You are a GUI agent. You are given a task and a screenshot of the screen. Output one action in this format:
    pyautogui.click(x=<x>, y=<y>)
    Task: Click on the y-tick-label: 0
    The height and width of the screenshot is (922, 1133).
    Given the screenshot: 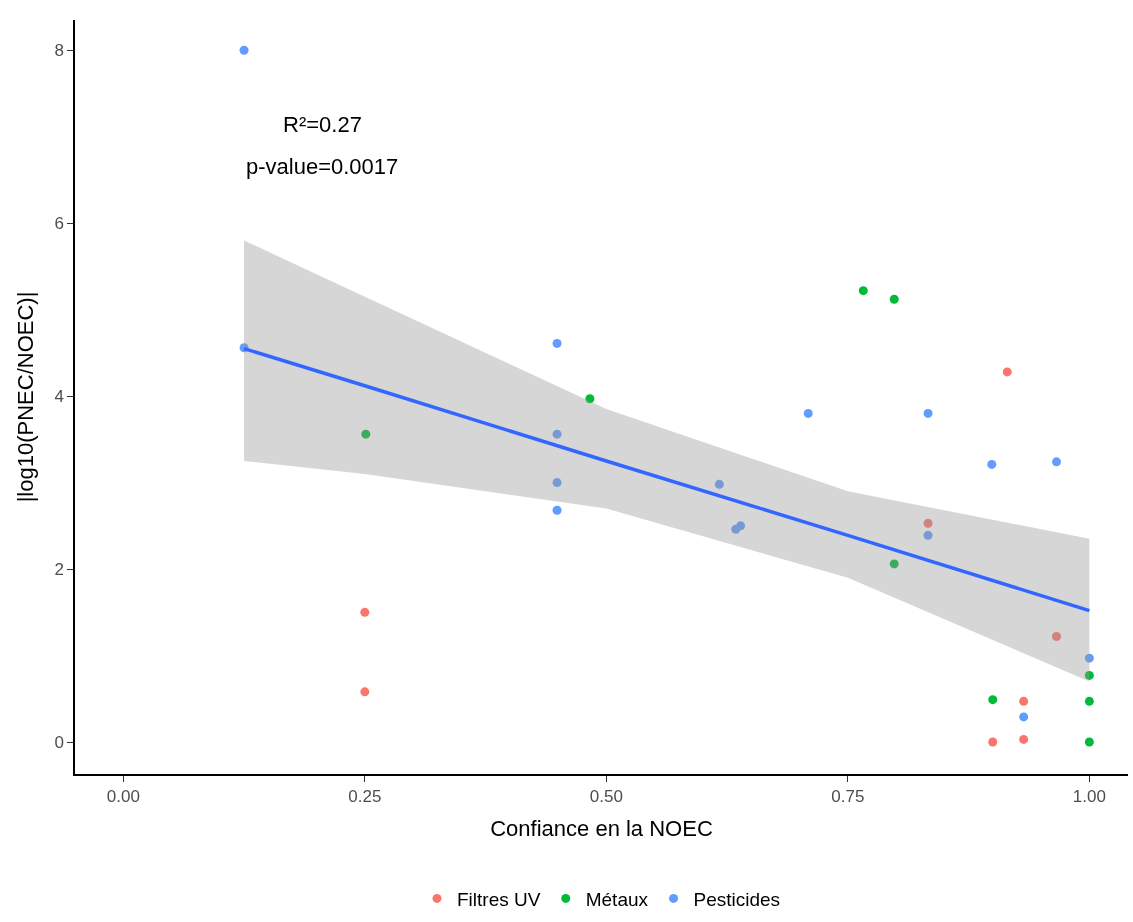 What is the action you would take?
    pyautogui.click(x=59, y=742)
    